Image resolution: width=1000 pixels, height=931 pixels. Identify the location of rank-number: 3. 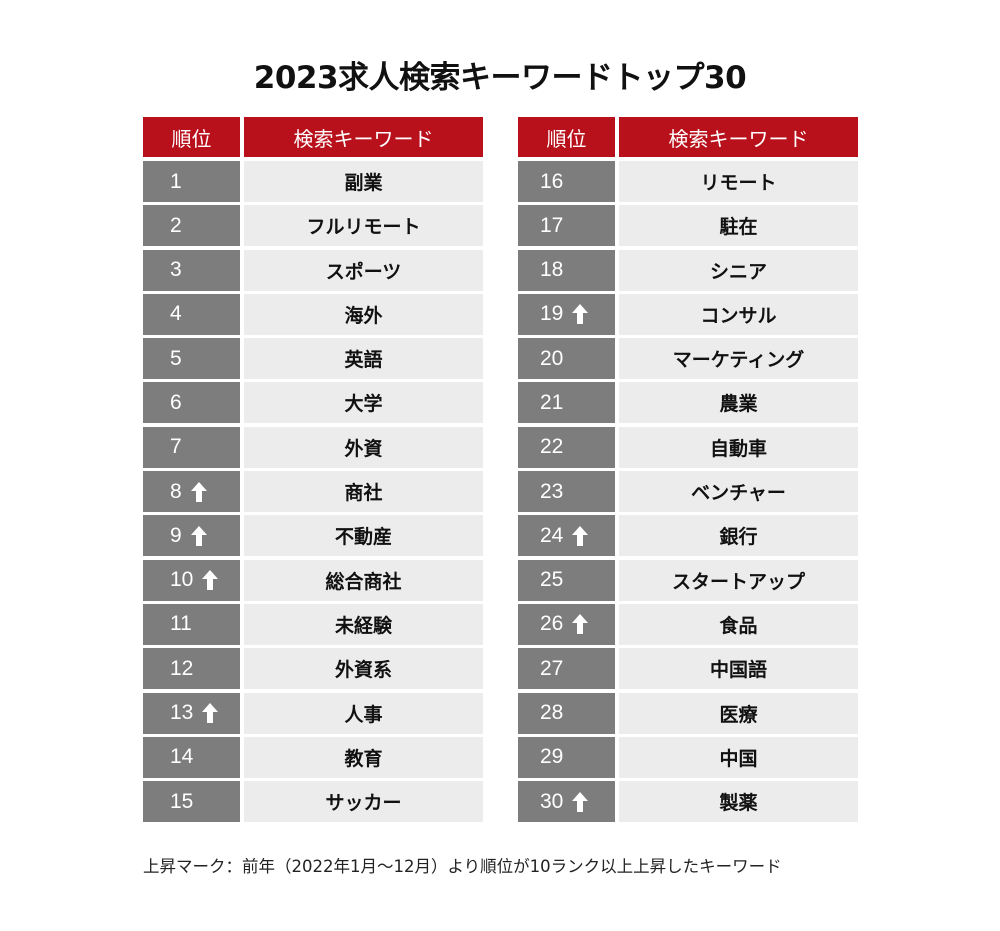
(176, 270).